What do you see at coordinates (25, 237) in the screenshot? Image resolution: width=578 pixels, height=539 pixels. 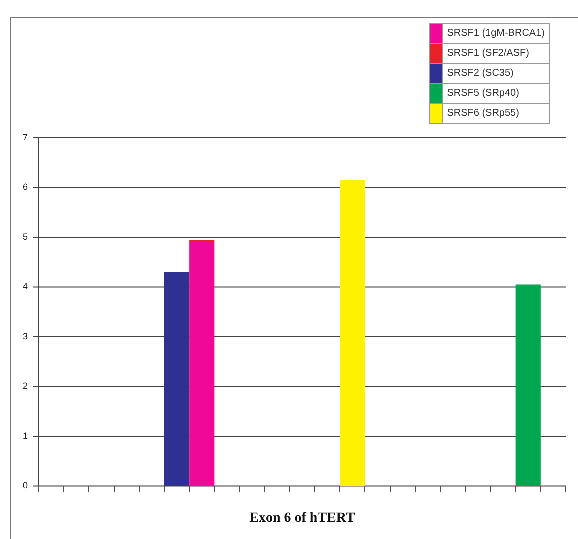 I see `y-tick-label: 5` at bounding box center [25, 237].